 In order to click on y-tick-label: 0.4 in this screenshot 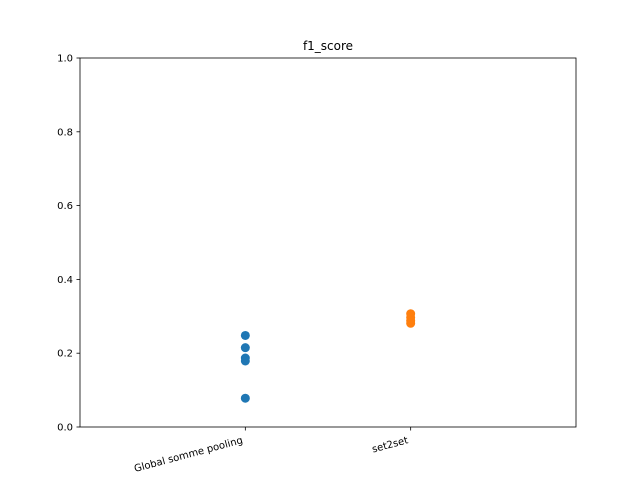, I will do `click(65, 280)`.